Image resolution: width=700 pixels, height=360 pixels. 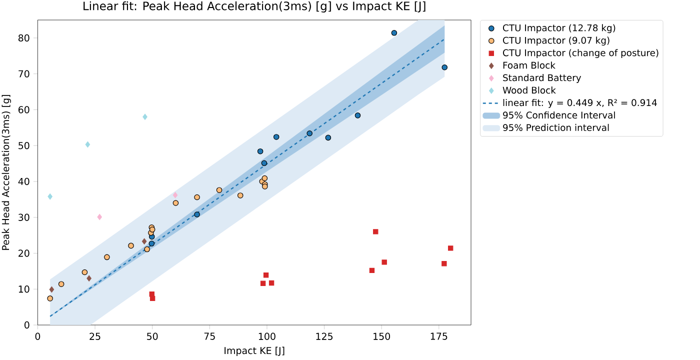 What do you see at coordinates (556, 128) in the screenshot?
I see `legend-label: 95% Prediction interval` at bounding box center [556, 128].